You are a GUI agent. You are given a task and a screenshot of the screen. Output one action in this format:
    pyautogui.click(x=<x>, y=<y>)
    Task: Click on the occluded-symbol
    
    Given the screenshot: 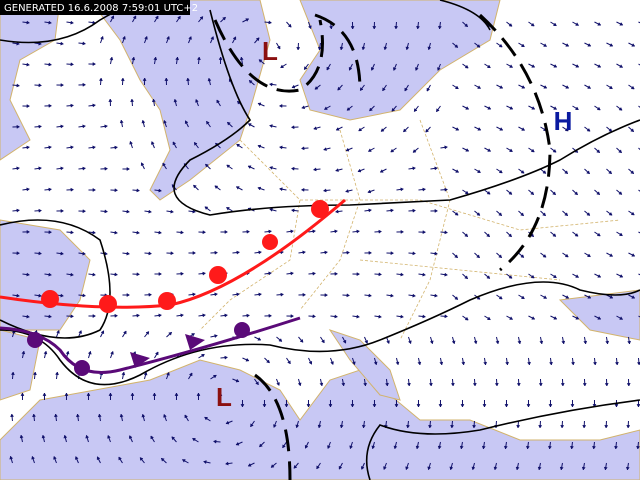 What is the action you would take?
    pyautogui.click(x=140, y=360)
    